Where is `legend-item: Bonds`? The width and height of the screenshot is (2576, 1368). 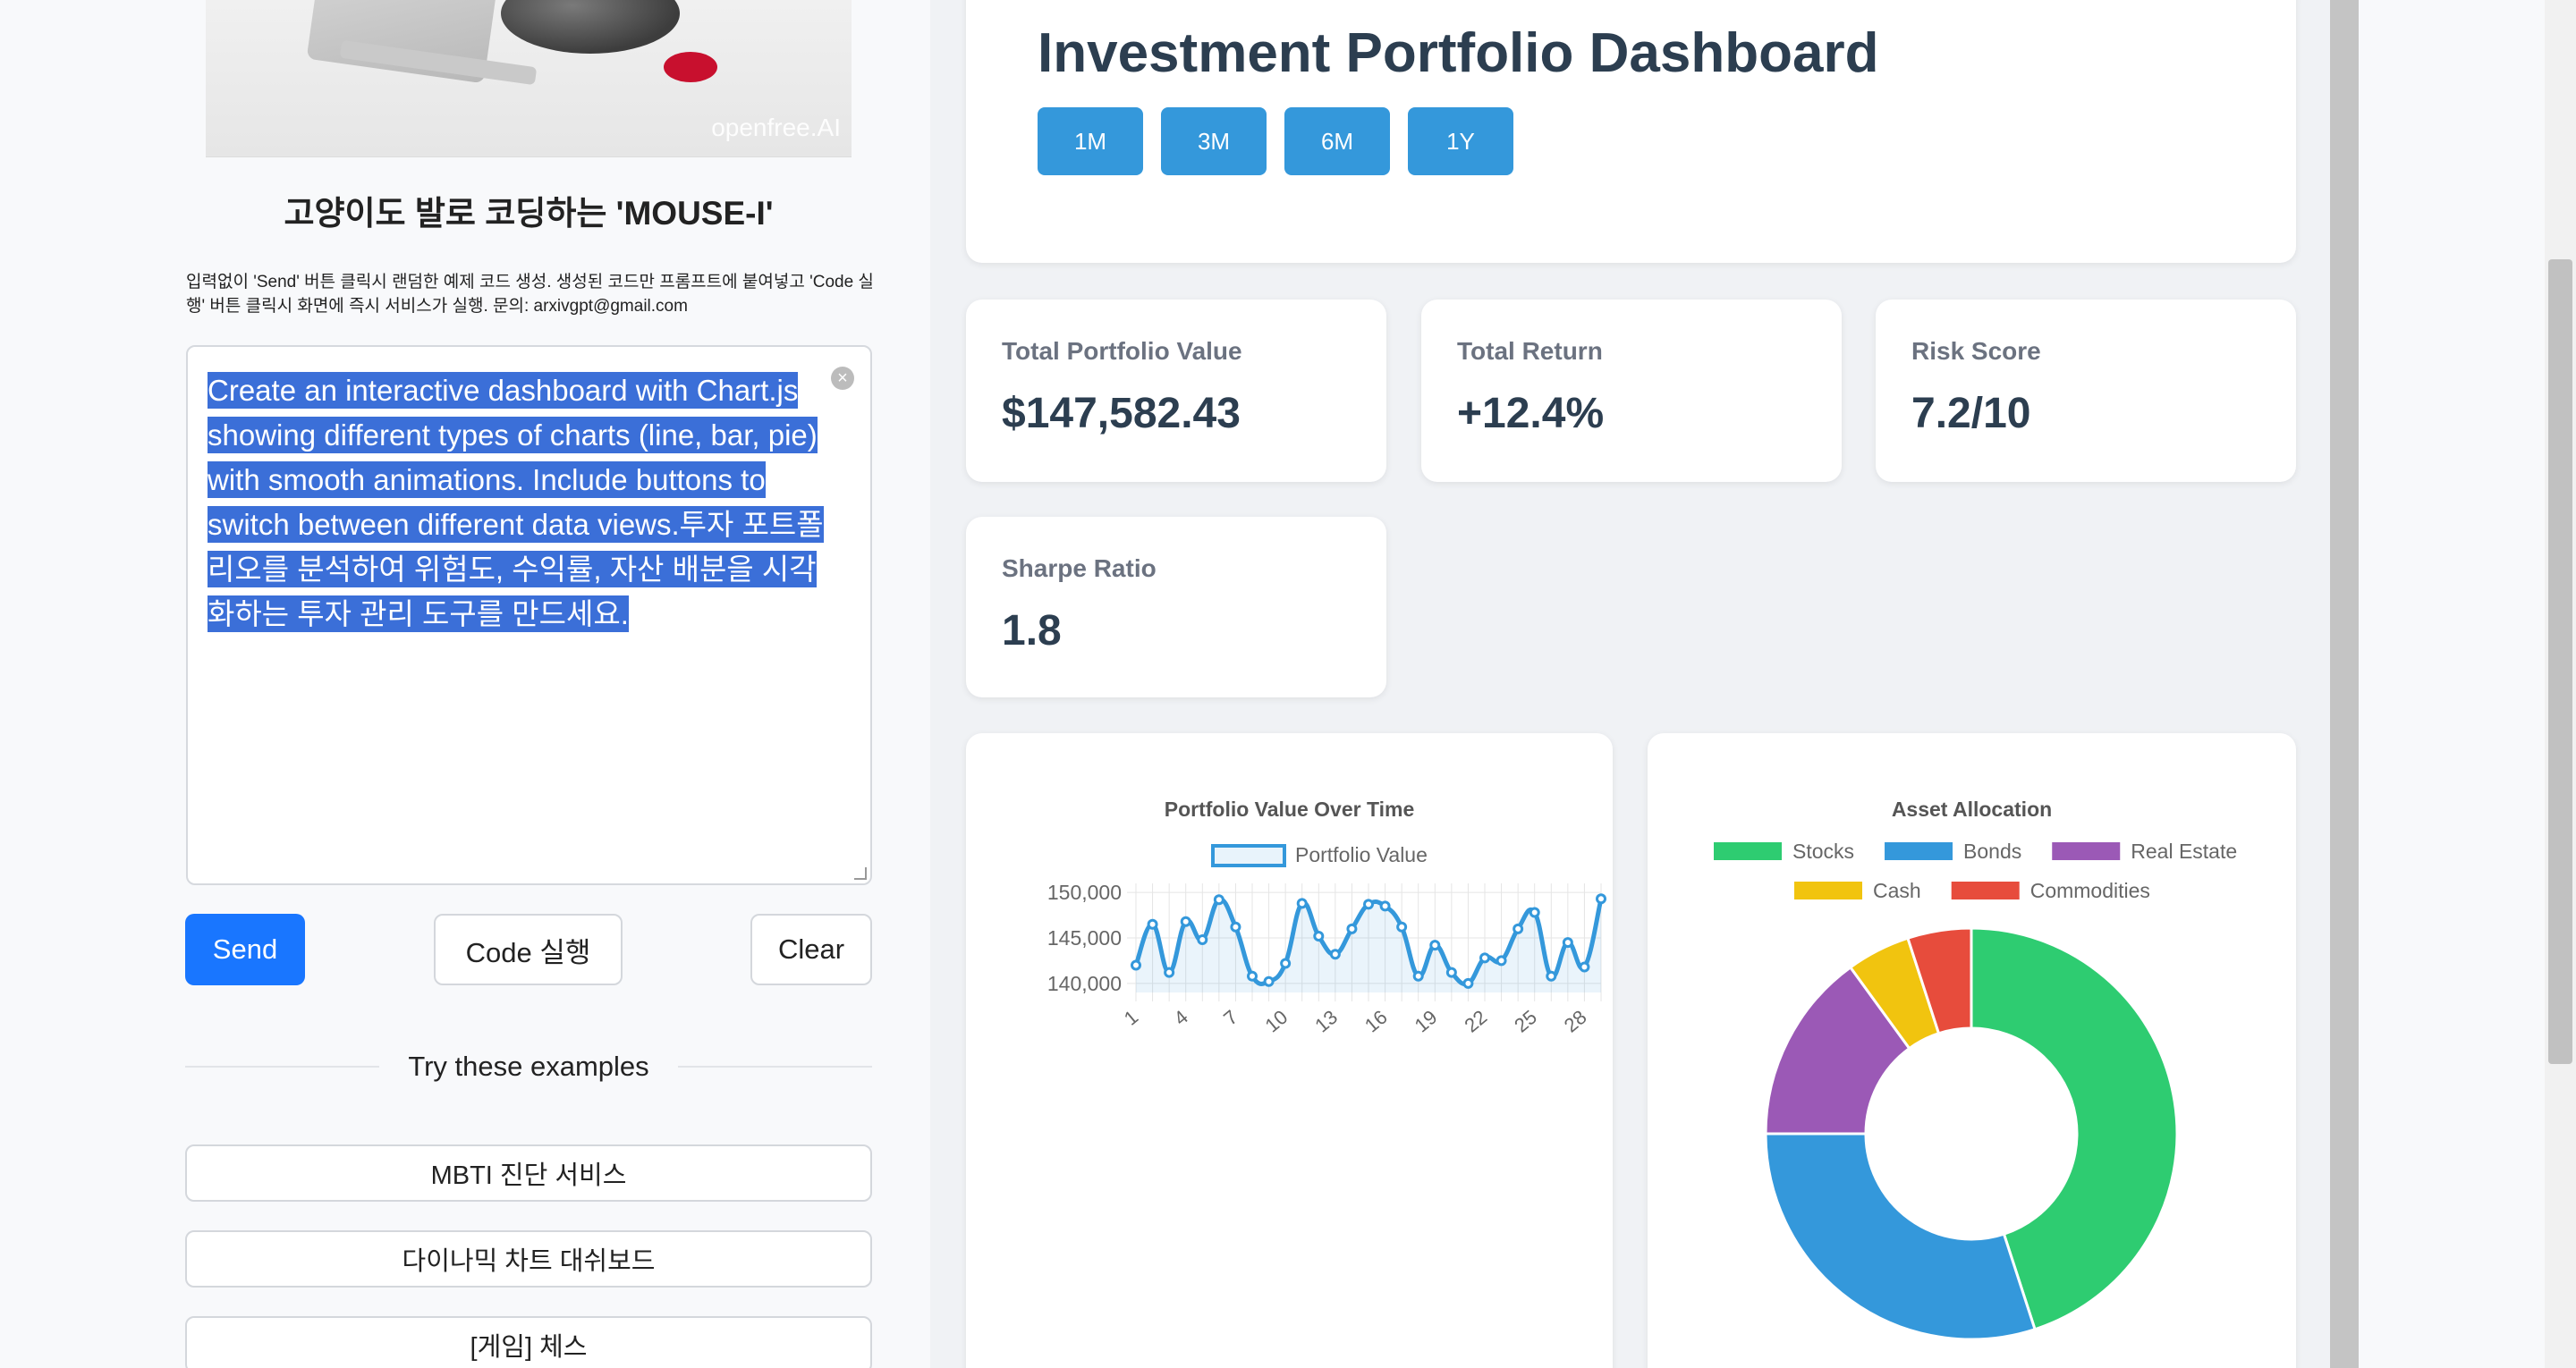 legend-item: Bonds is located at coordinates (1953, 851).